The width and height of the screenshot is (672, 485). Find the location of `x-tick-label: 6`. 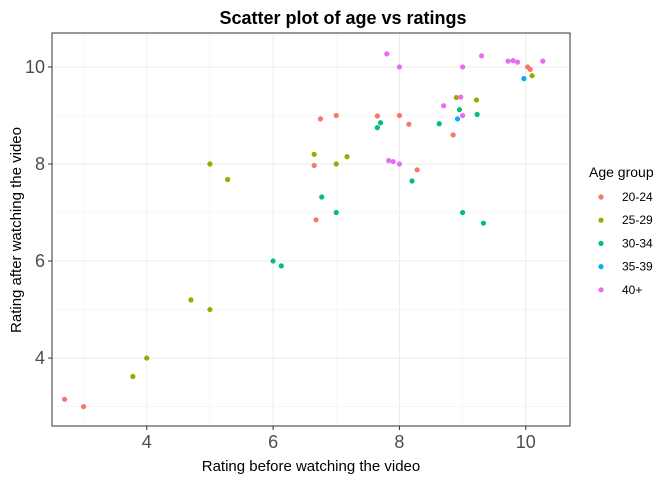

x-tick-label: 6 is located at coordinates (273, 442).